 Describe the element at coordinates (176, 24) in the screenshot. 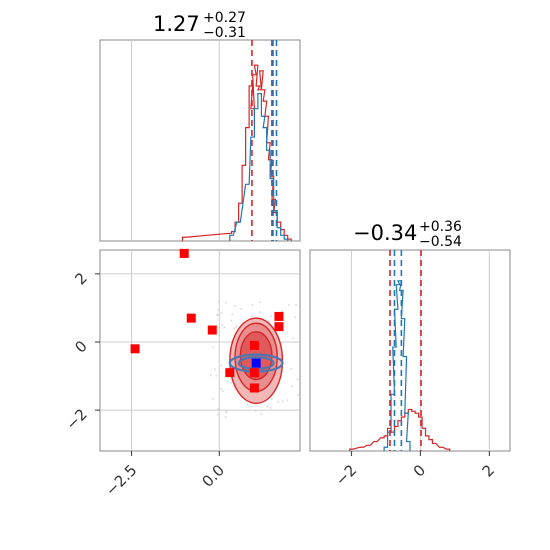

I see `title-param-1-value: 1.27` at that location.